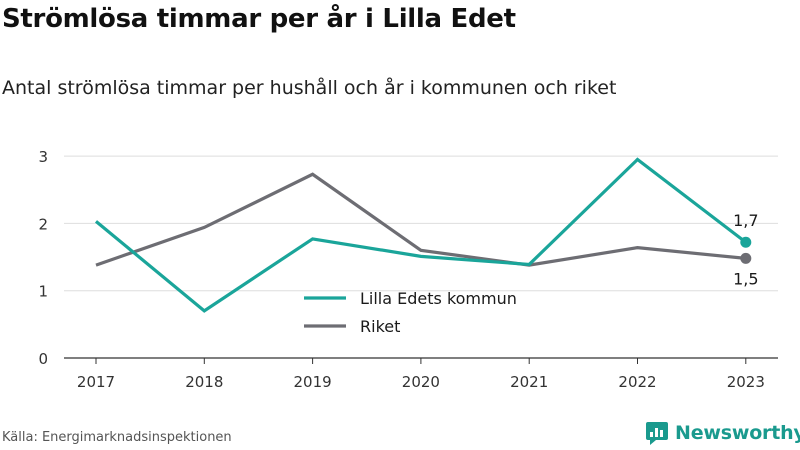 This screenshot has width=800, height=450. What do you see at coordinates (117, 437) in the screenshot?
I see `source-note: Källa: Energimarknadsinspektionen` at bounding box center [117, 437].